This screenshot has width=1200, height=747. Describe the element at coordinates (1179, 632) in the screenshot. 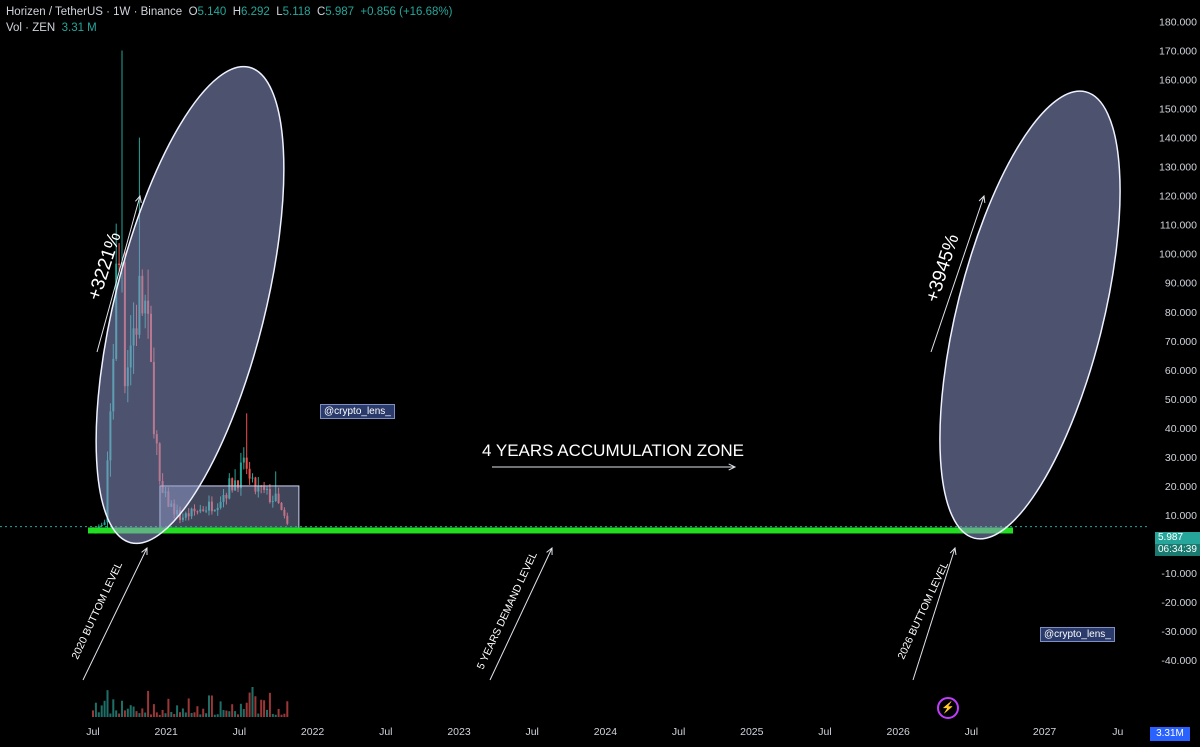

I see `price-tick-label: -30.000` at that location.